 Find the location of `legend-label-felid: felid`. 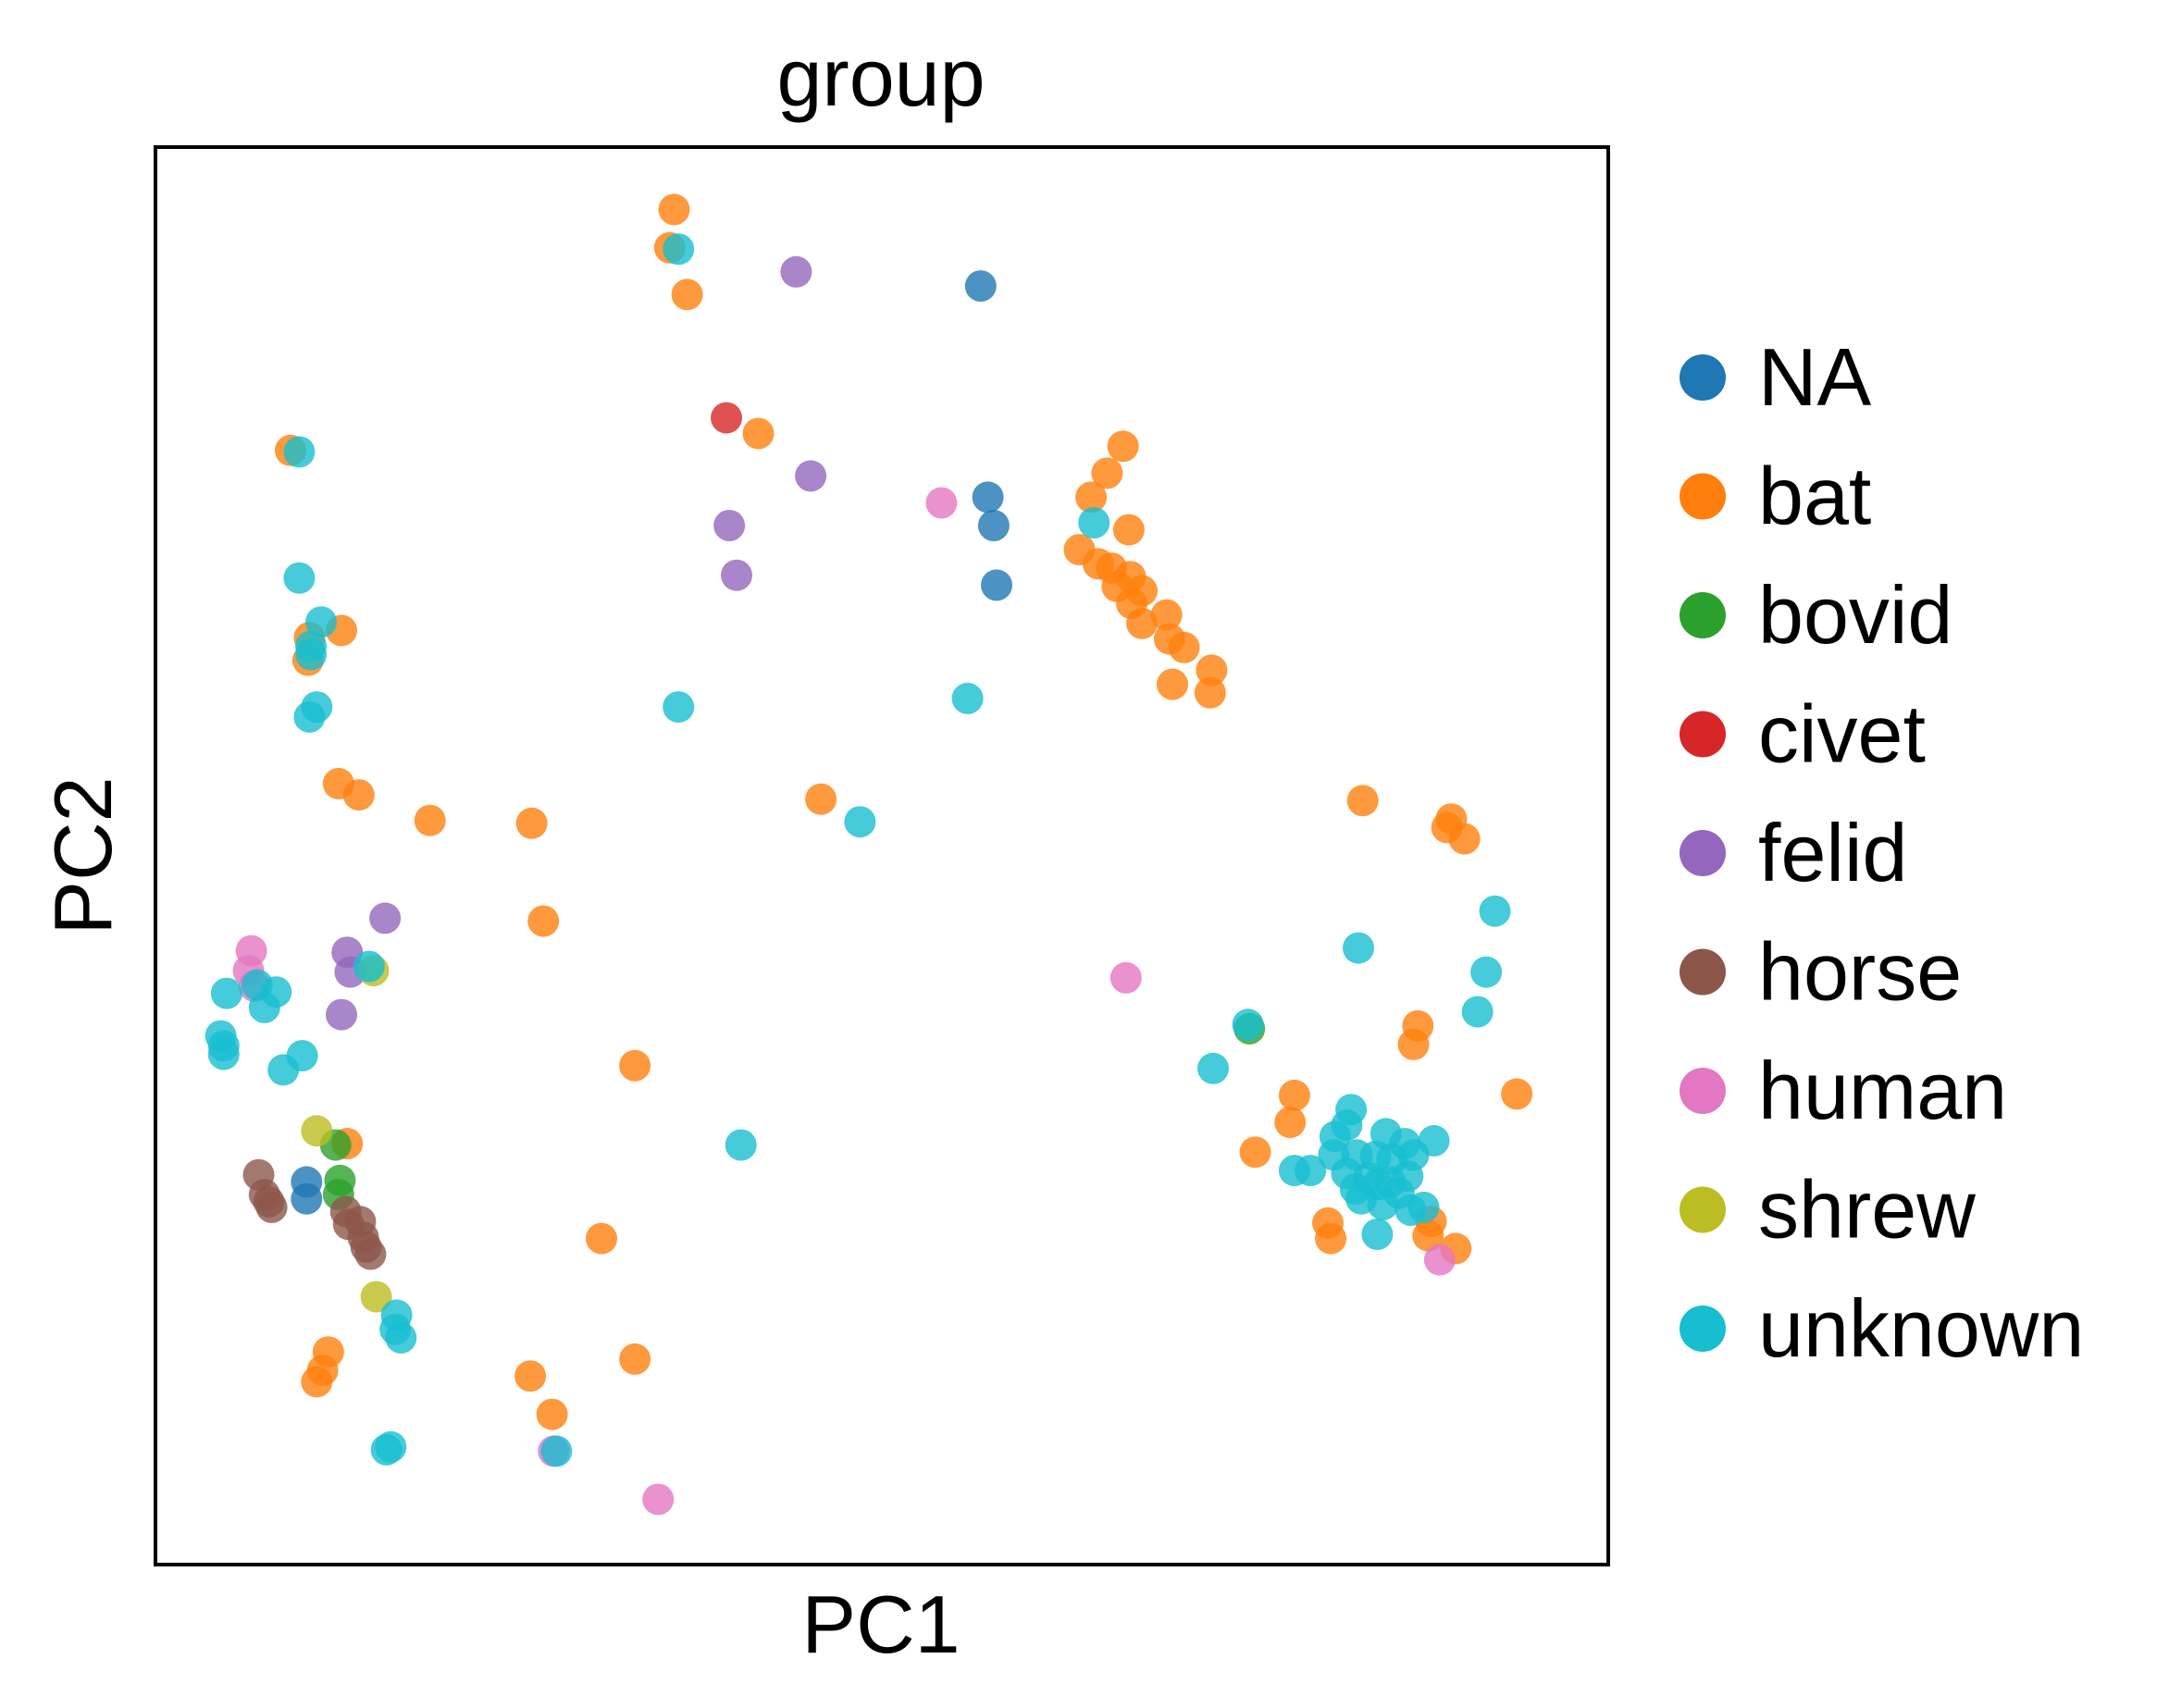

legend-label-felid: felid is located at coordinates (1832, 852).